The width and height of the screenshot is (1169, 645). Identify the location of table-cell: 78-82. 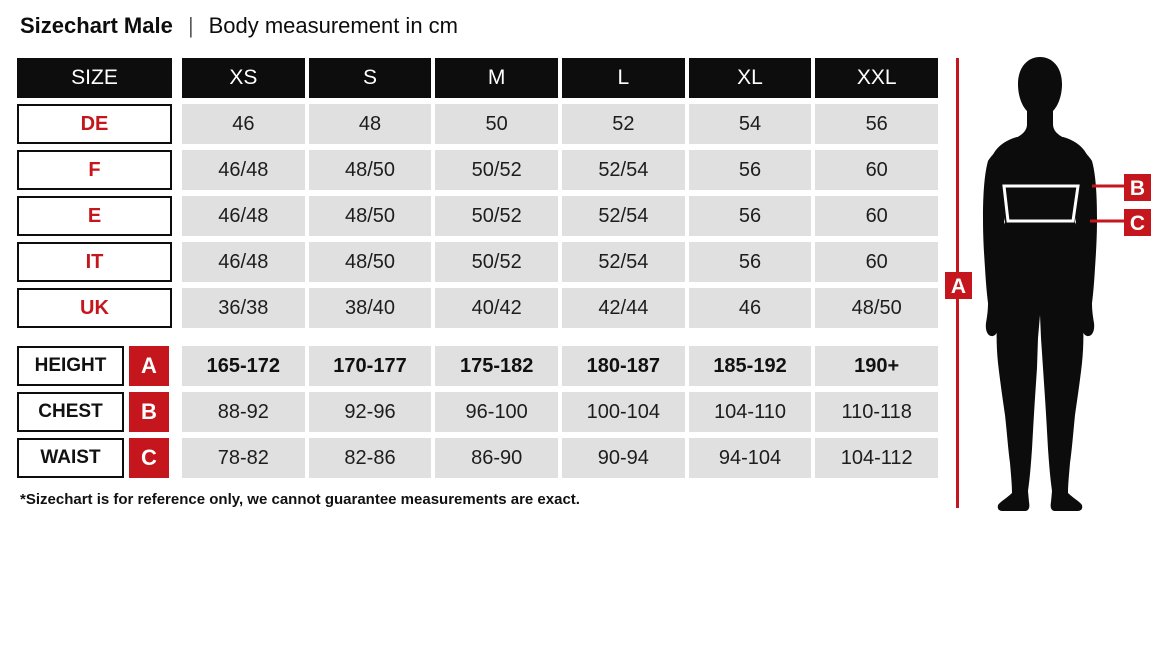
(243, 458).